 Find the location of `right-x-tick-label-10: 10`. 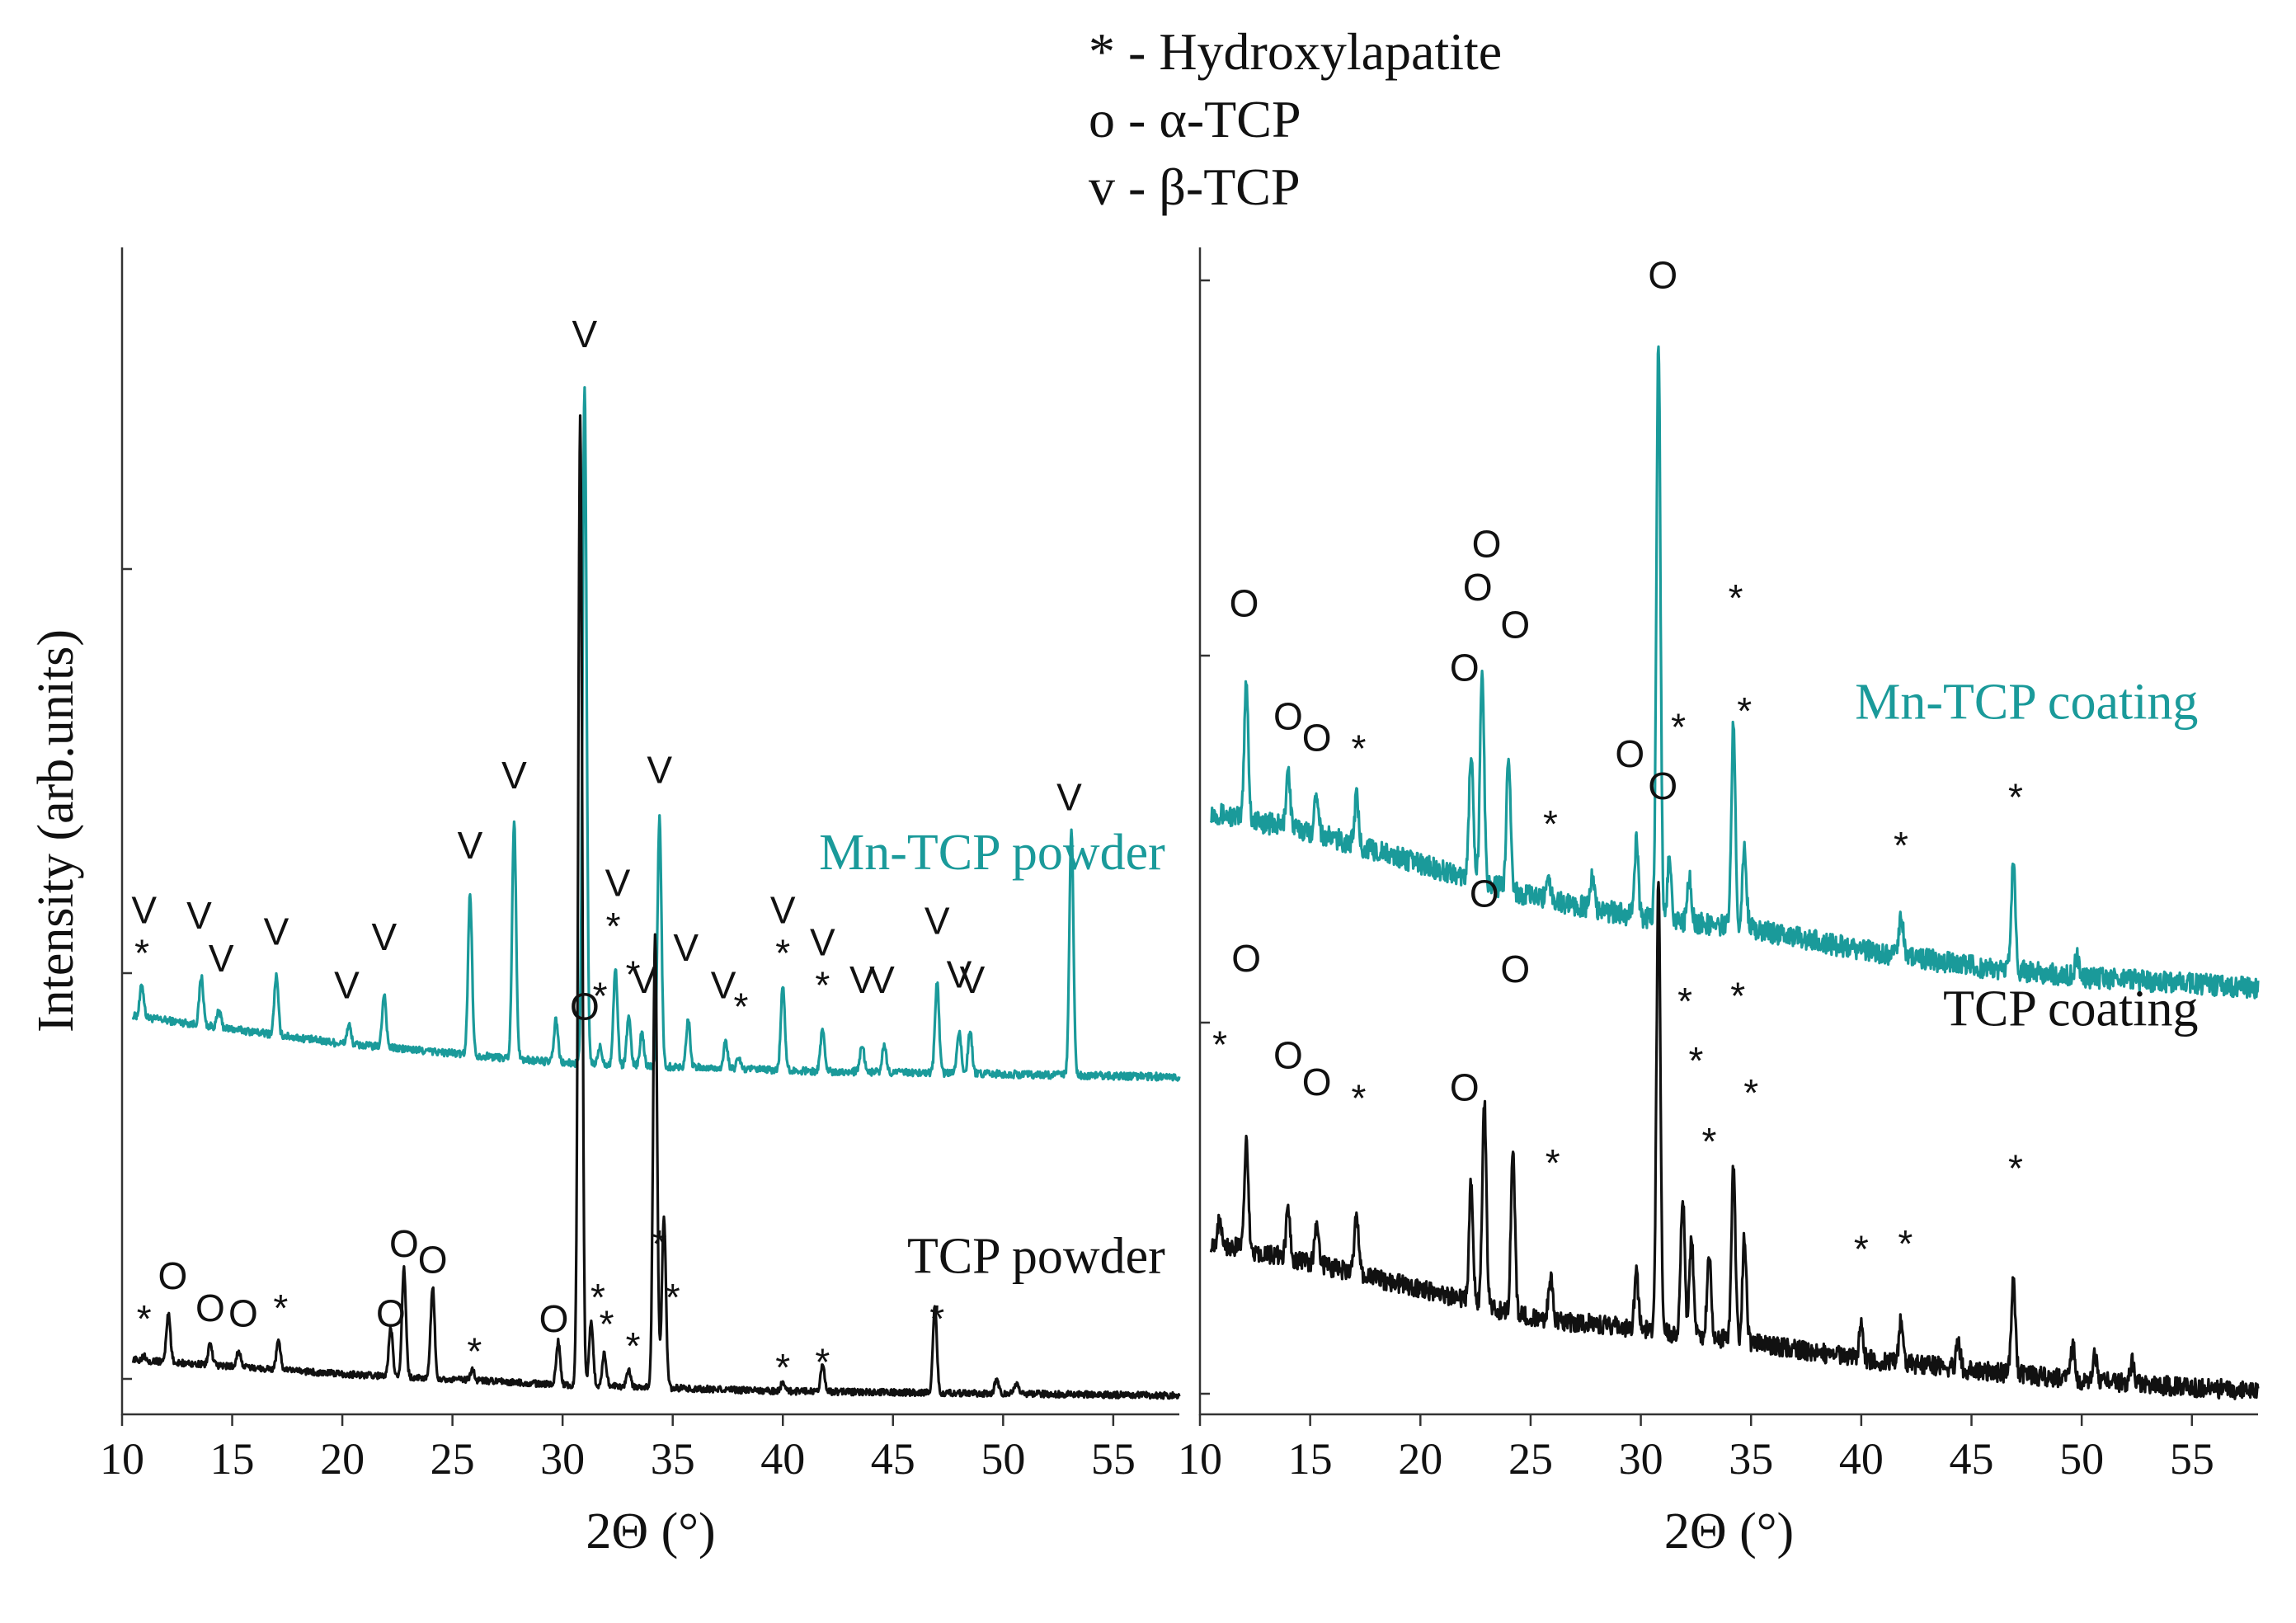

right-x-tick-label-10: 10 is located at coordinates (1200, 1459).